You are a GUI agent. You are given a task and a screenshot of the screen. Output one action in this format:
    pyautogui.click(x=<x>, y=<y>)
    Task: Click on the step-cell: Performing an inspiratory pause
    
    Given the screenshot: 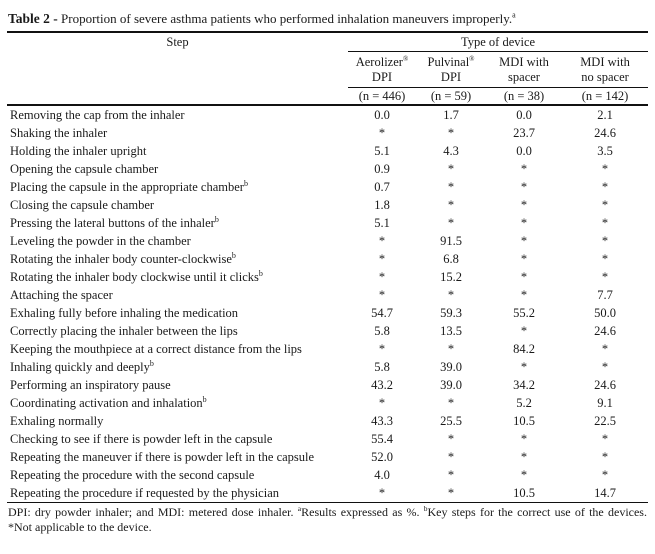 What is the action you would take?
    pyautogui.click(x=177, y=385)
    